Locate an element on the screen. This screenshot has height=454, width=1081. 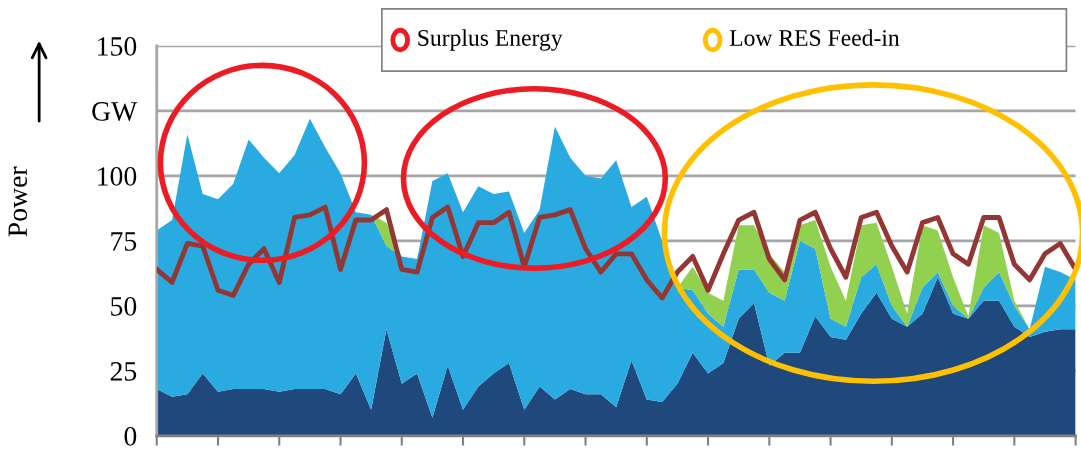
y-tick-label: GW is located at coordinates (115, 111).